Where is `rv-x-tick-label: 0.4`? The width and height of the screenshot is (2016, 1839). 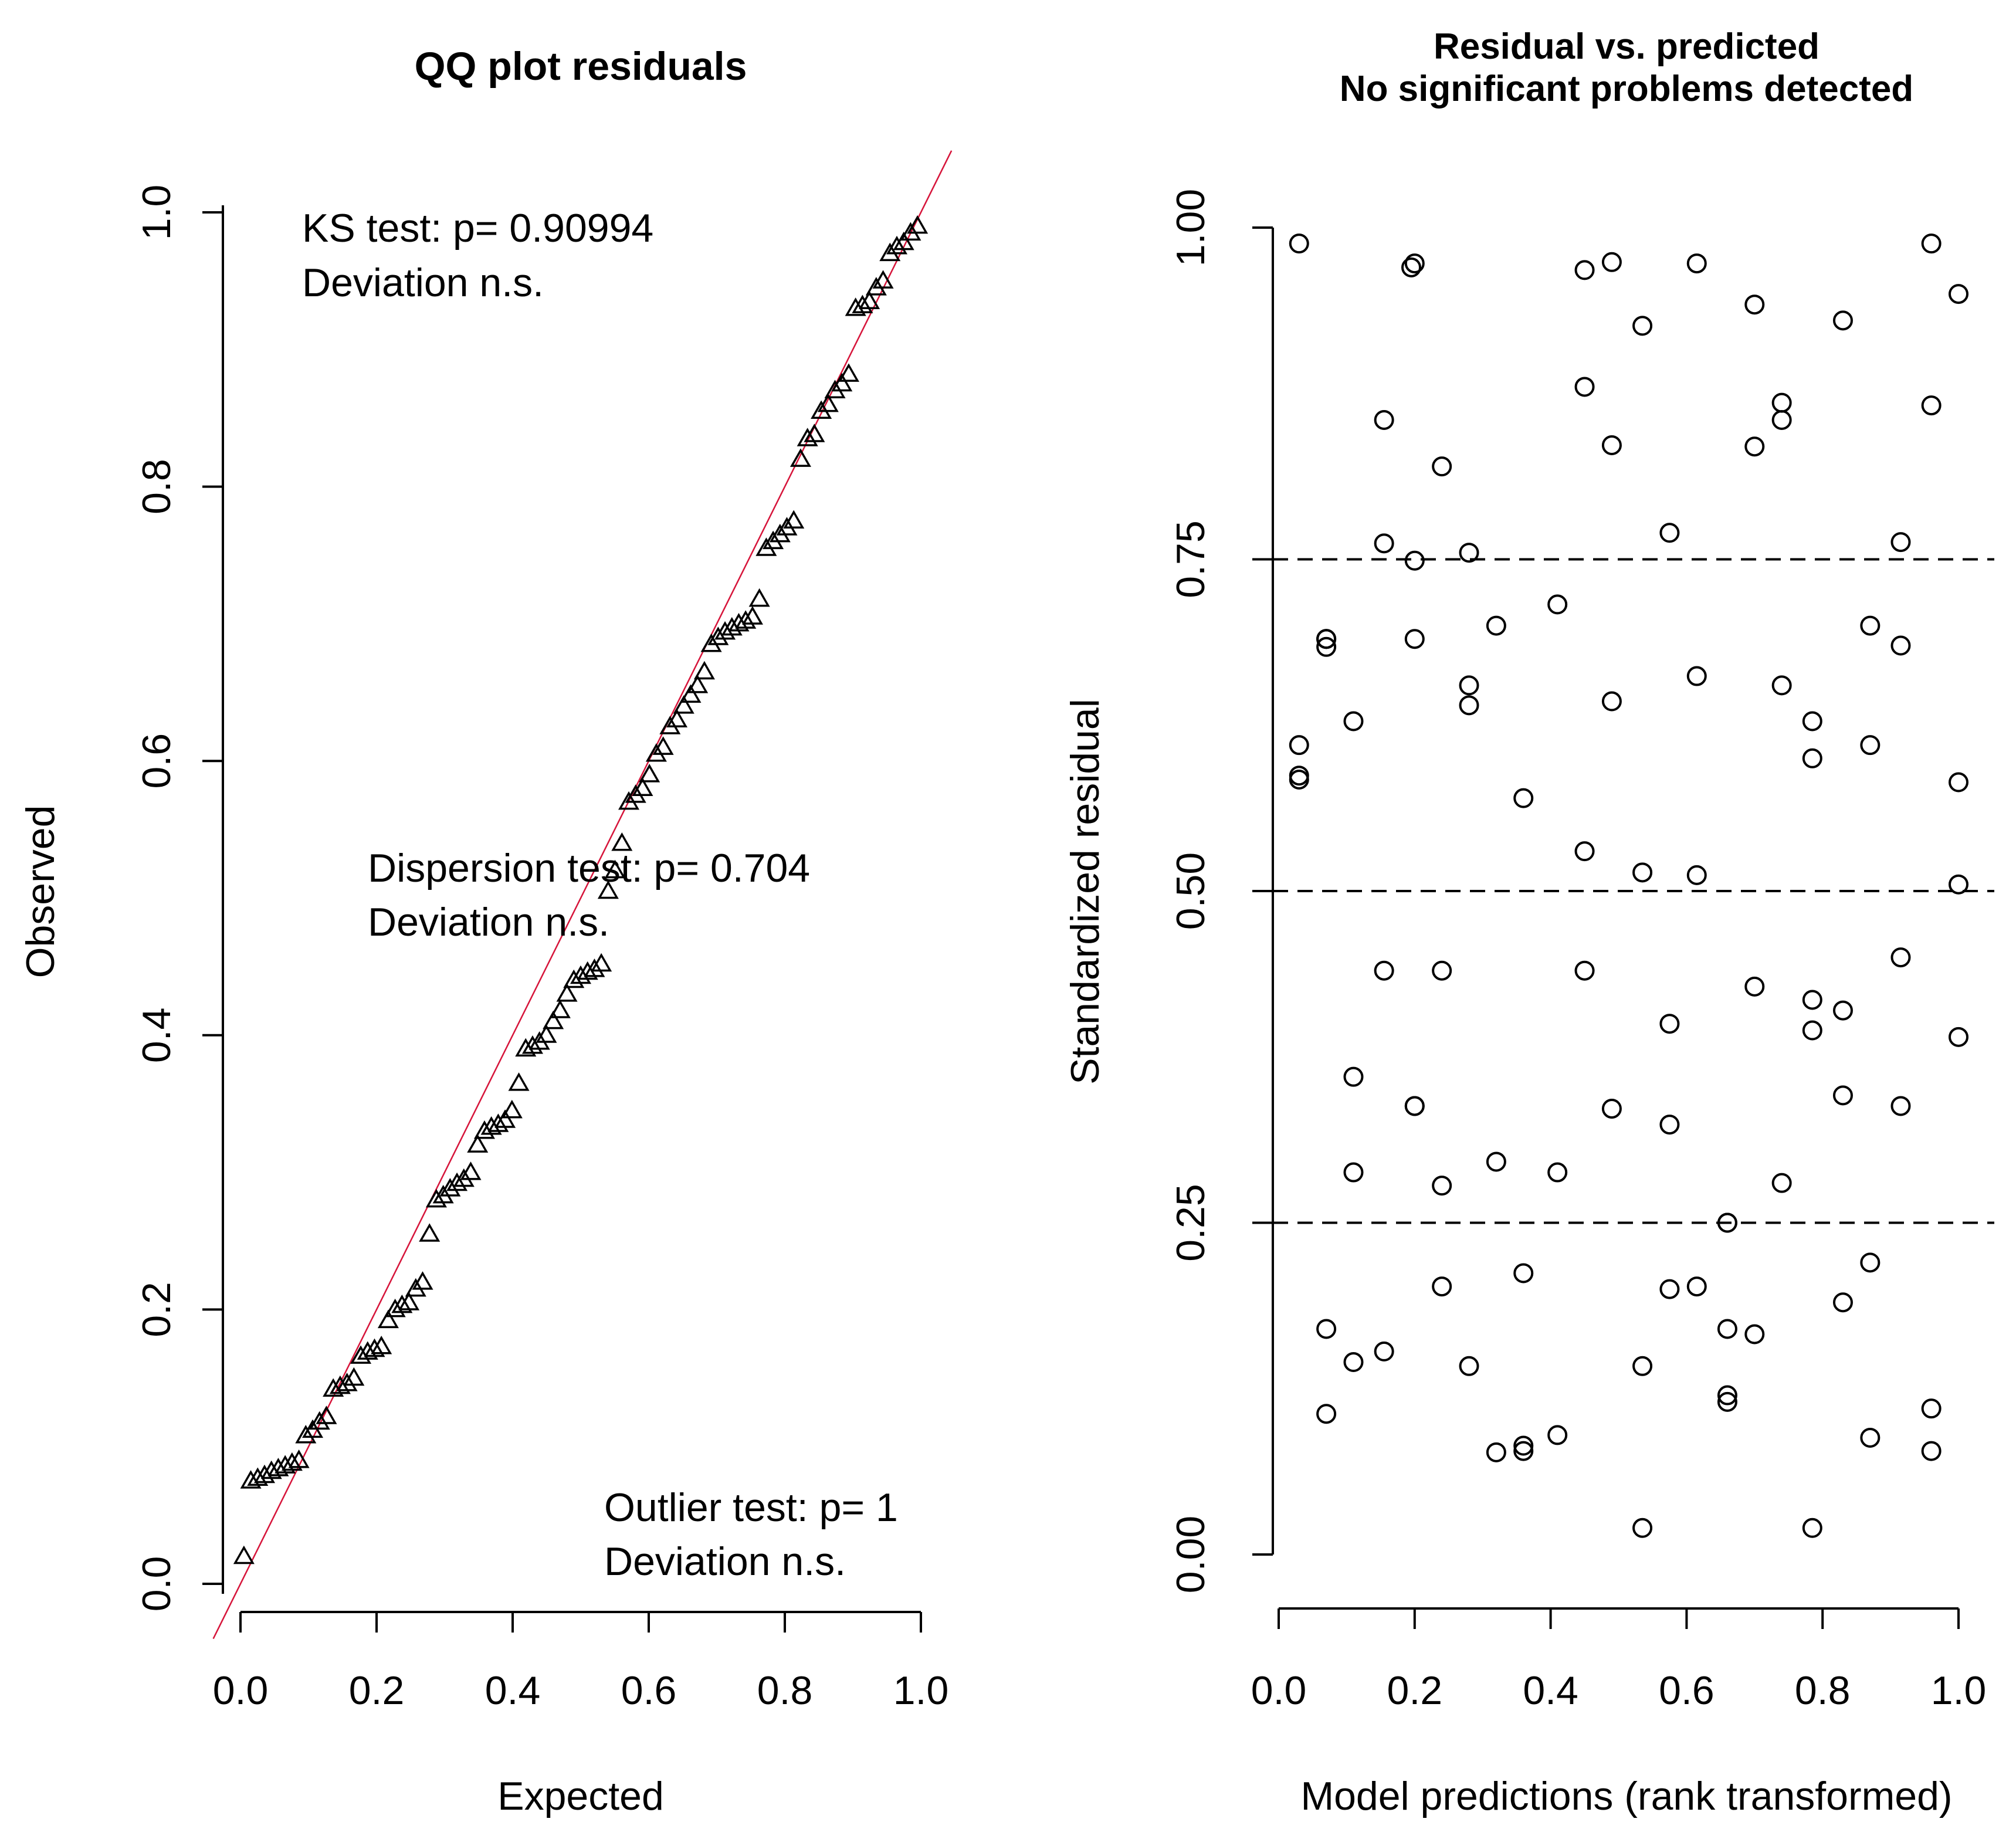 rv-x-tick-label: 0.4 is located at coordinates (1550, 1690).